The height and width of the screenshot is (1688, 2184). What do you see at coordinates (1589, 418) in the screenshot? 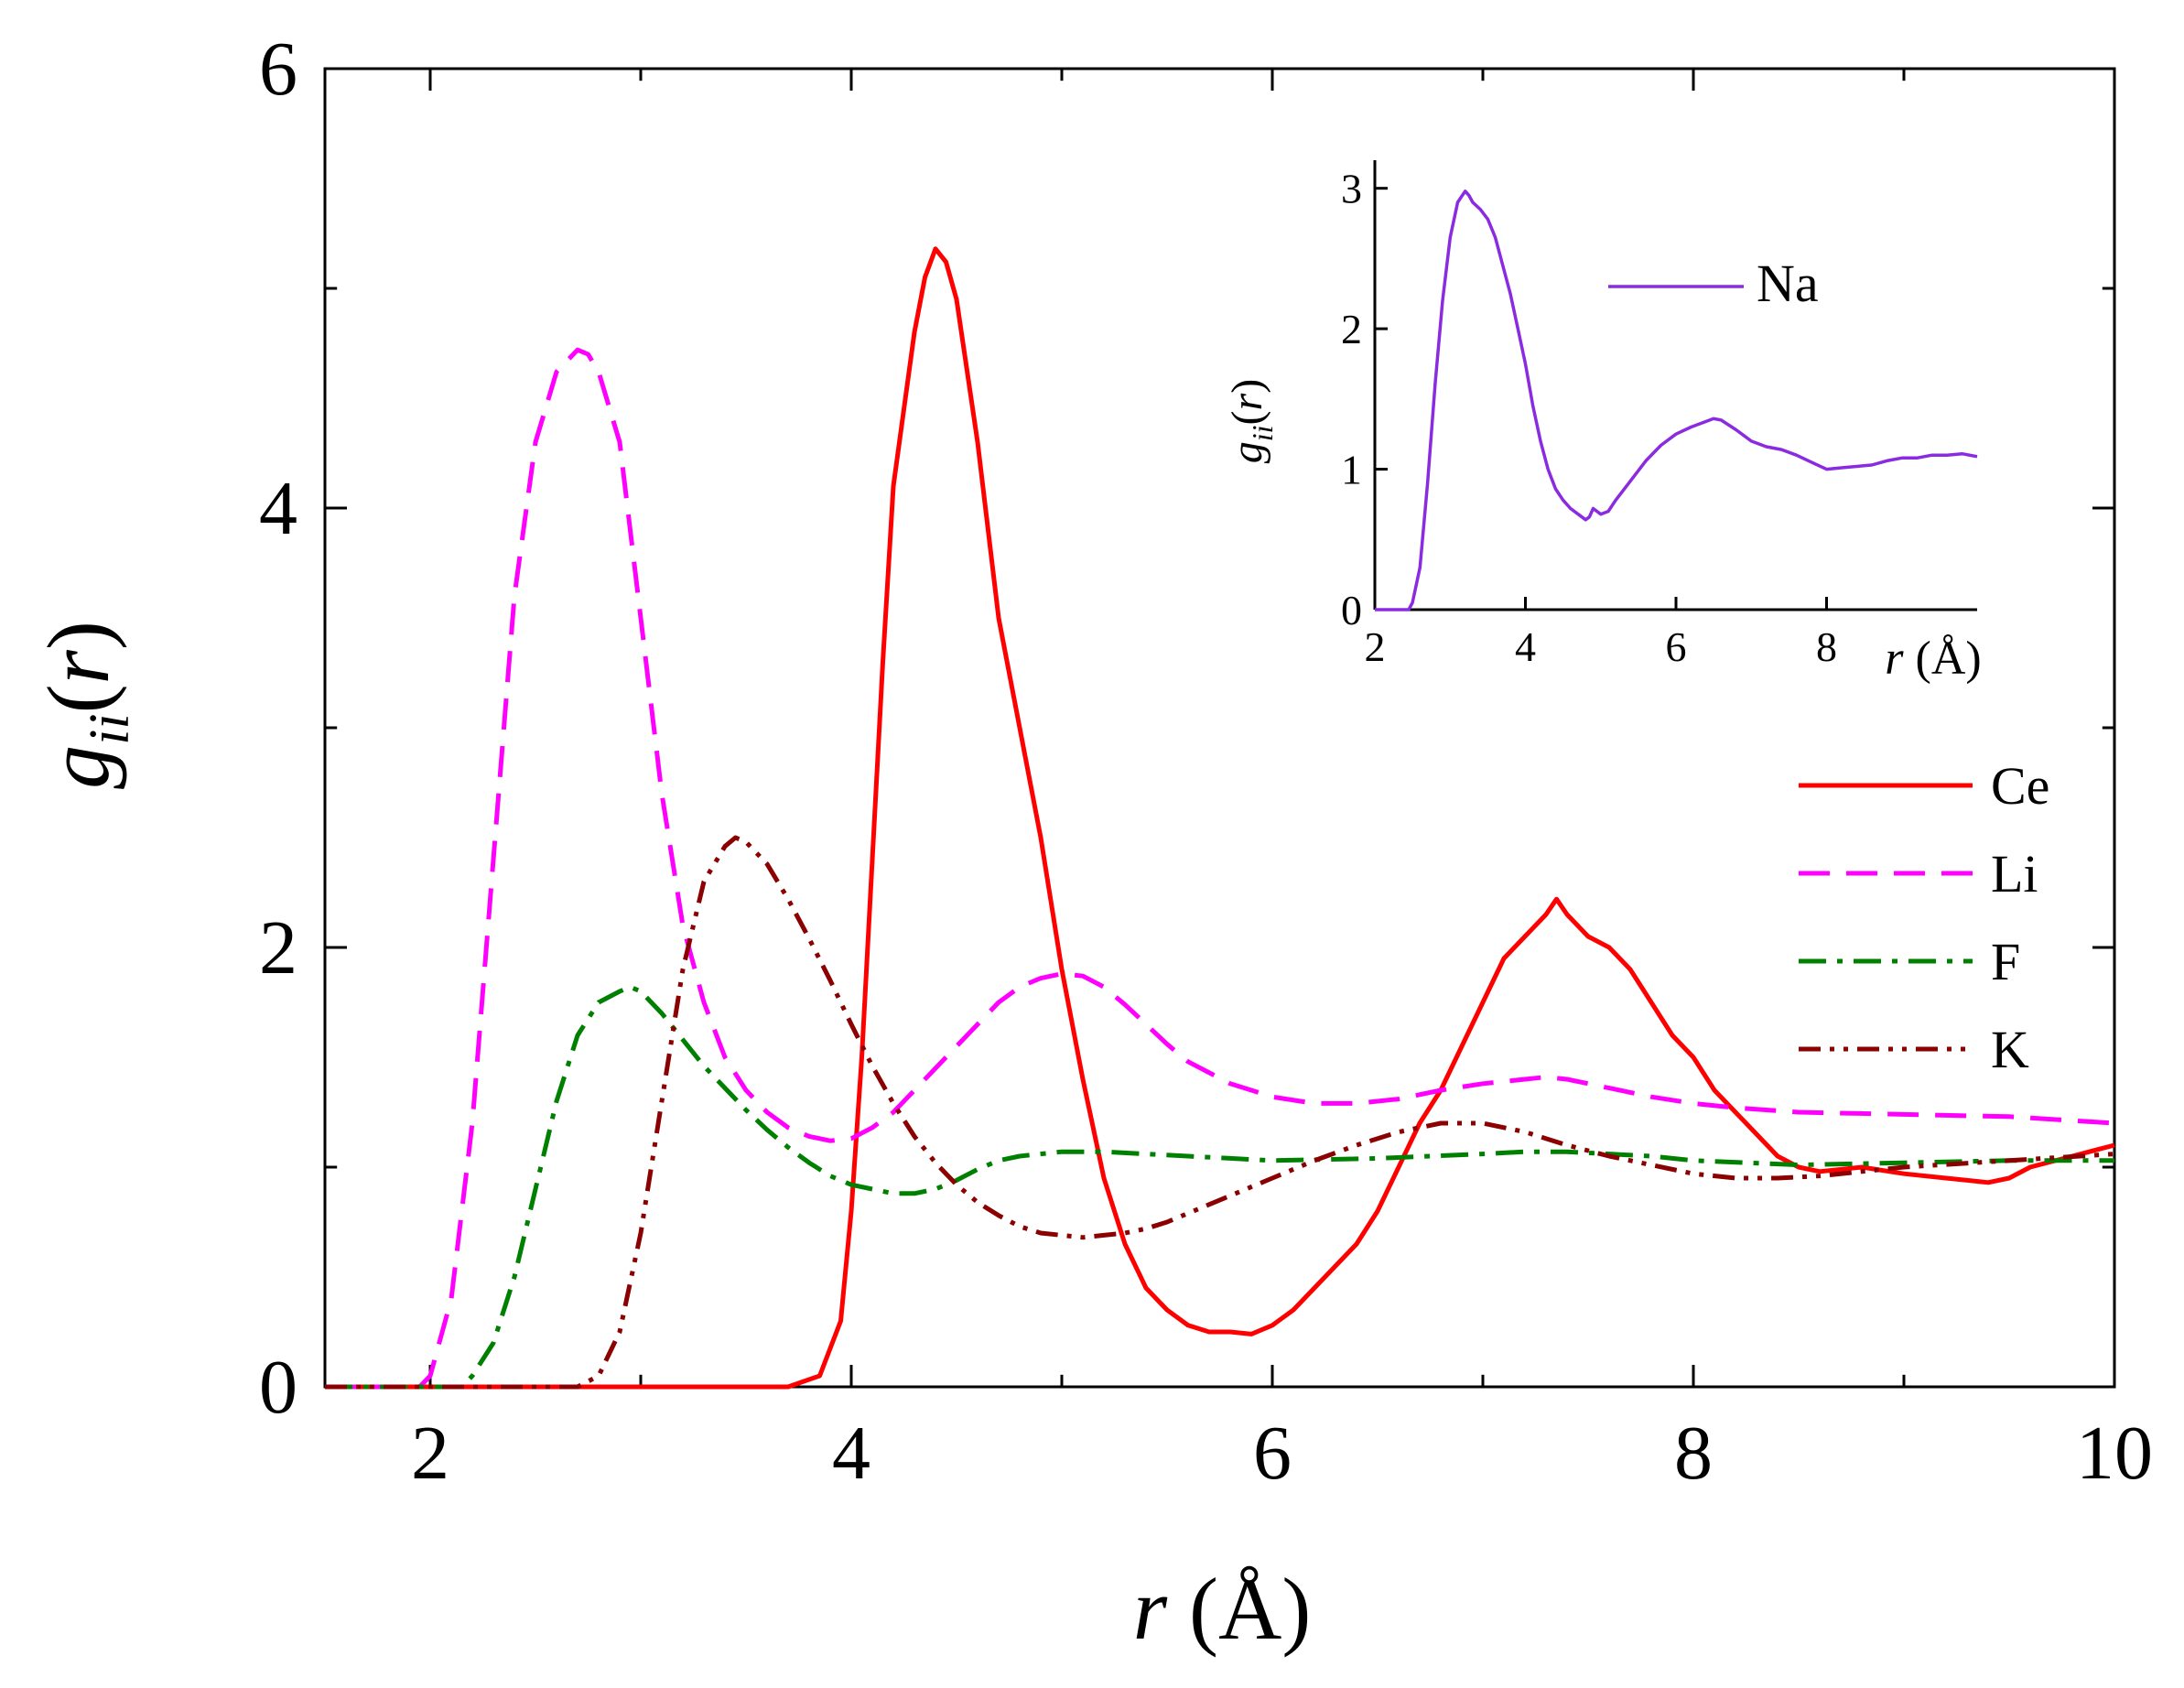
I see `inset-ticks: 2 4 6 8 0 1 2 3` at bounding box center [1589, 418].